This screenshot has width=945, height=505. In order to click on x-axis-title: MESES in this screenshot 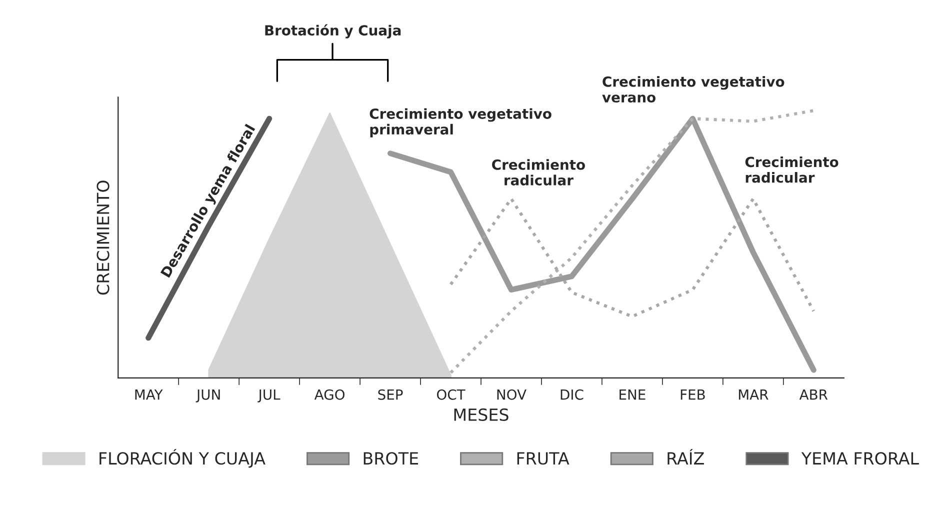, I will do `click(481, 414)`.